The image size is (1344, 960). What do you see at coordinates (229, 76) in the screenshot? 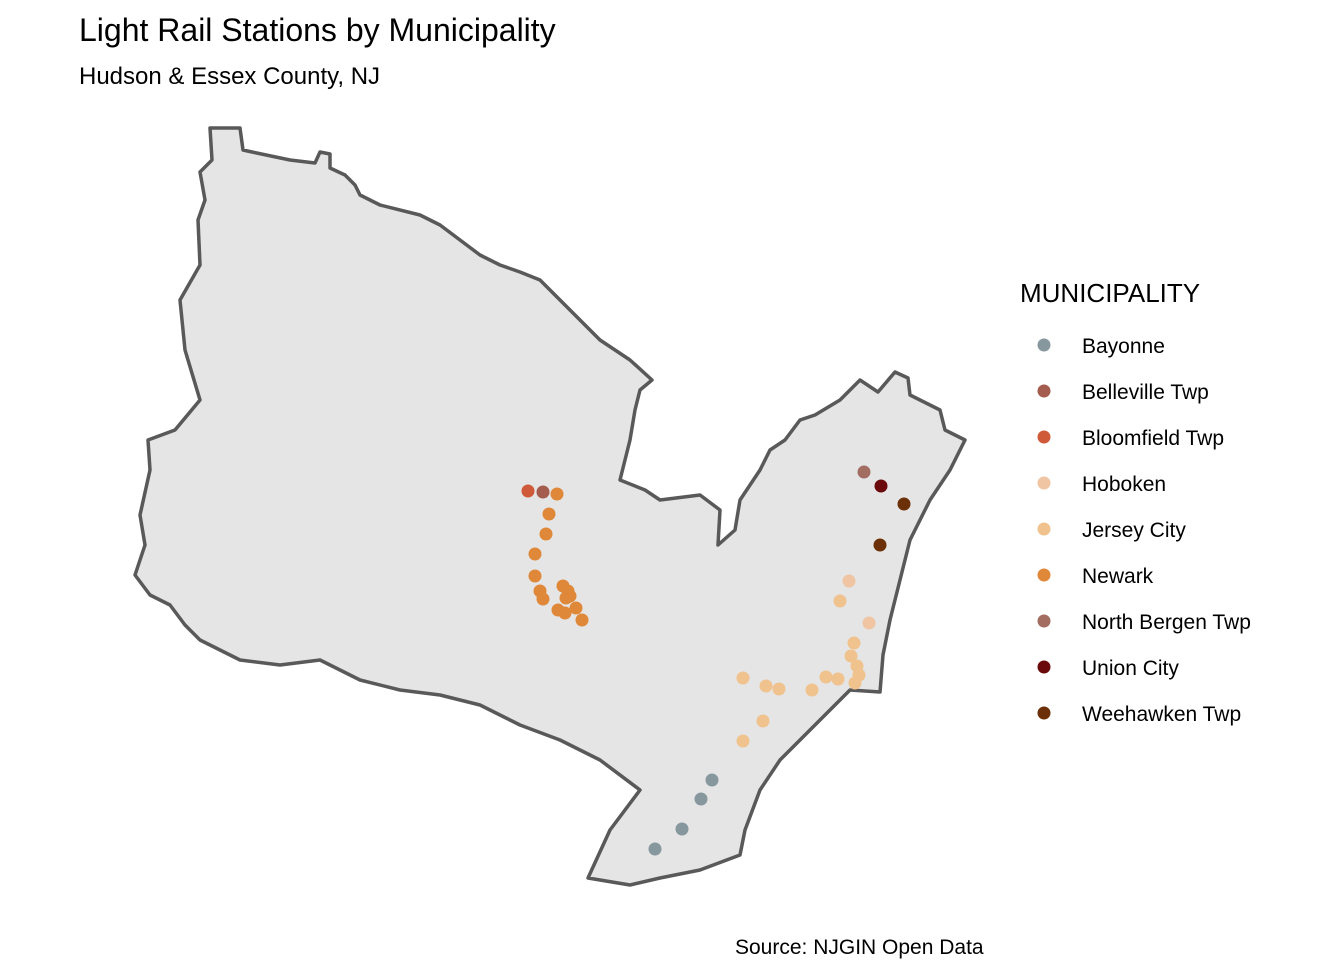
I see `map-subtitle: Hudson & Essex County, NJ` at bounding box center [229, 76].